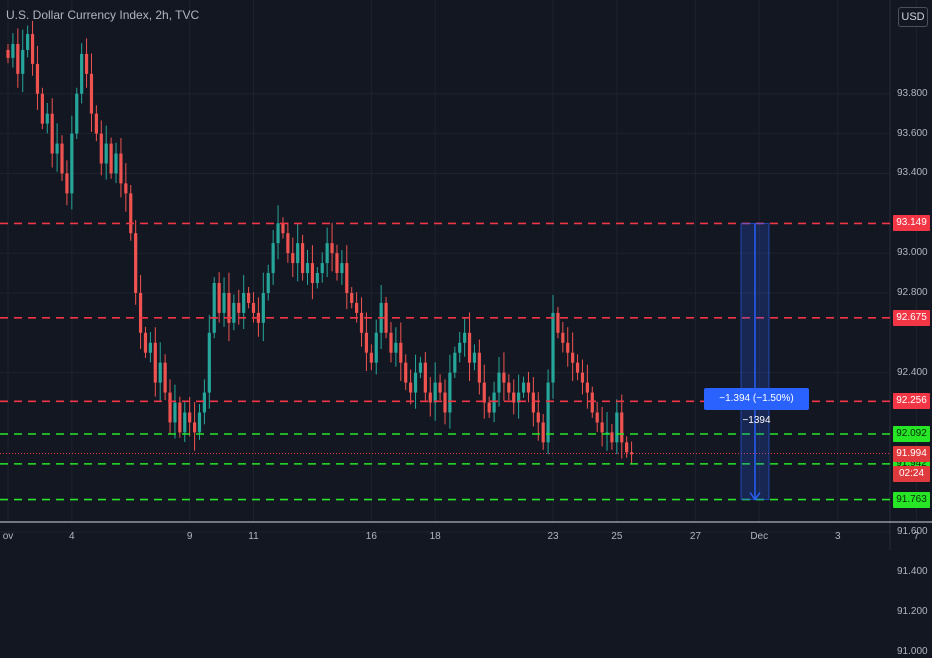 Image resolution: width=932 pixels, height=658 pixels. Describe the element at coordinates (435, 536) in the screenshot. I see `x-tick-label: 18` at that location.